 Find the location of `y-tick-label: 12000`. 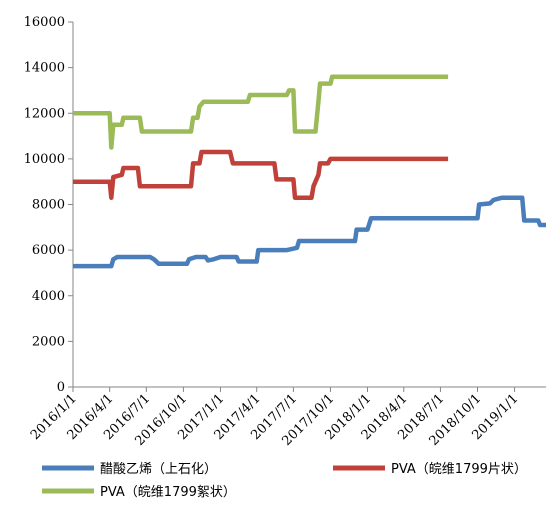

y-tick-label: 12000 is located at coordinates (44, 113).